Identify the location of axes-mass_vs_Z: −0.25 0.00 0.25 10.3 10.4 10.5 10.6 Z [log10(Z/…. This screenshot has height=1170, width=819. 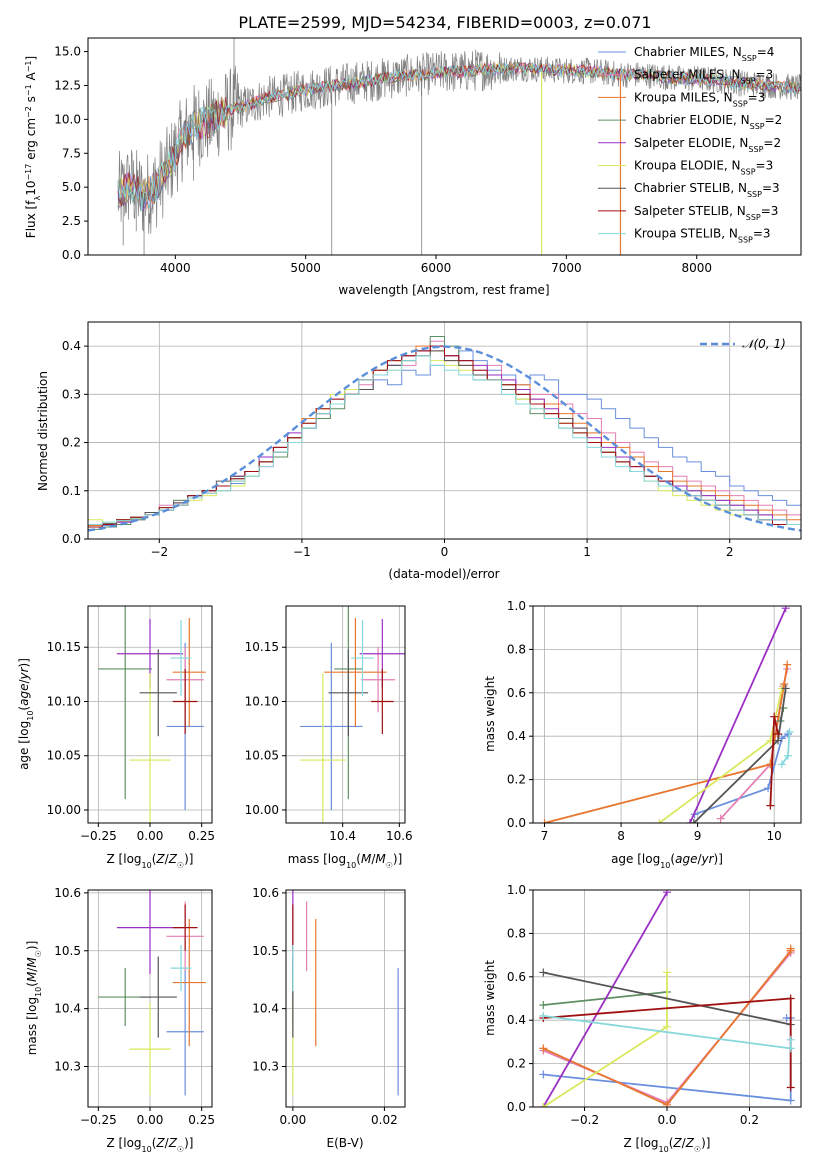
(120, 1020).